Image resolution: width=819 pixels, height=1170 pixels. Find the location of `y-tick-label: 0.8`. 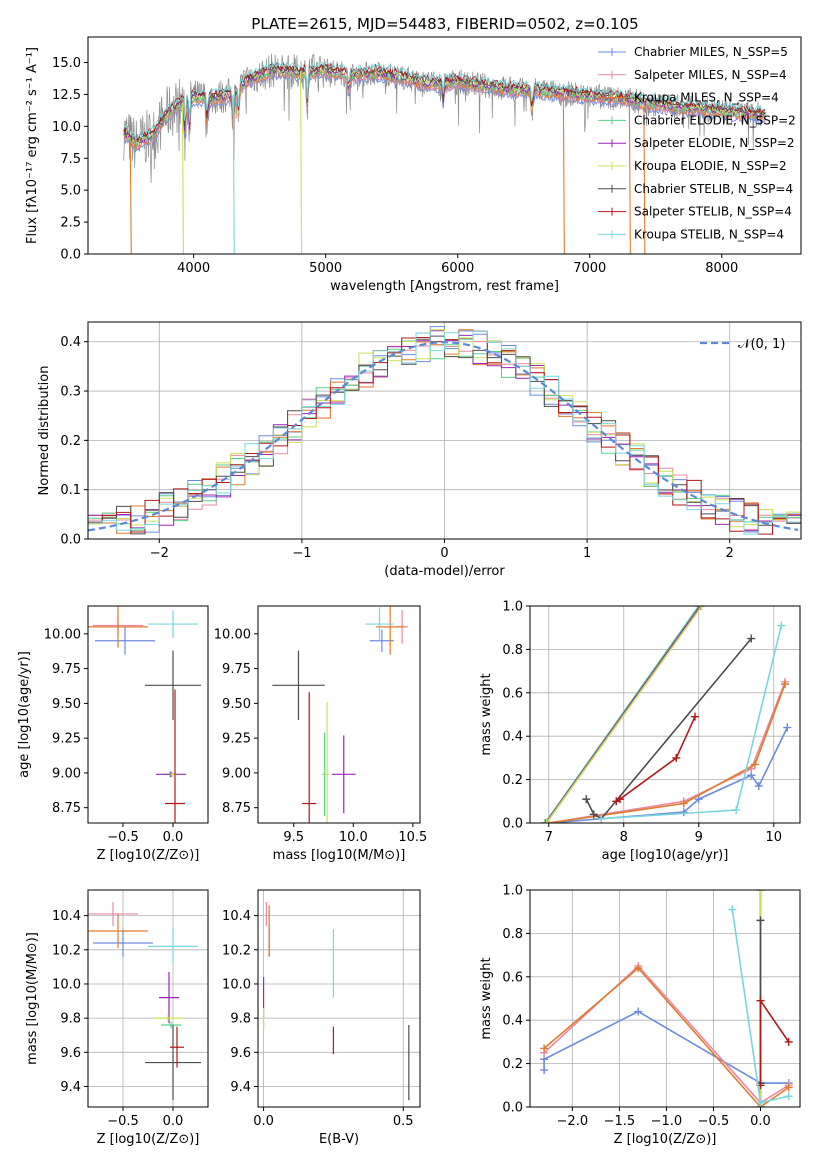

y-tick-label: 0.8 is located at coordinates (512, 934).